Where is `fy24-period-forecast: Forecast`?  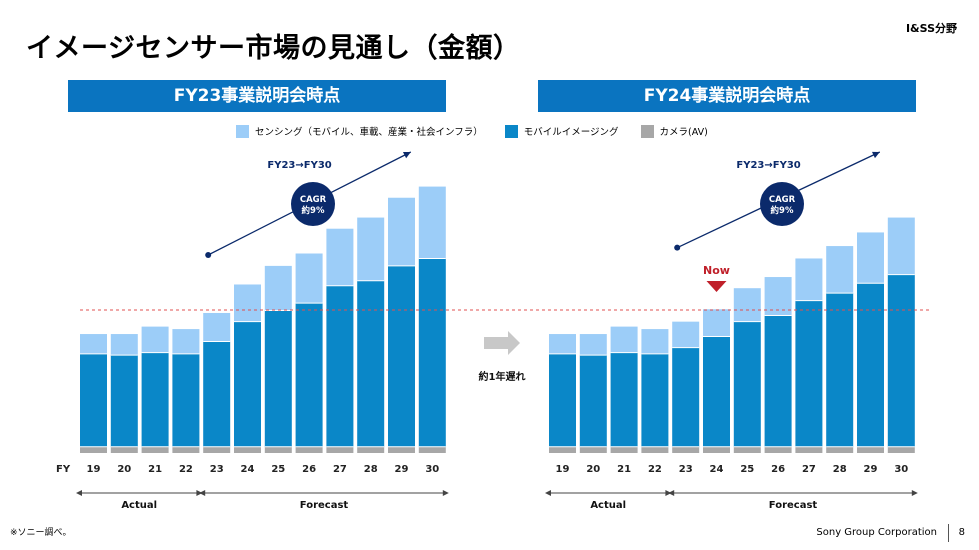
fy24-period-forecast: Forecast is located at coordinates (793, 500).